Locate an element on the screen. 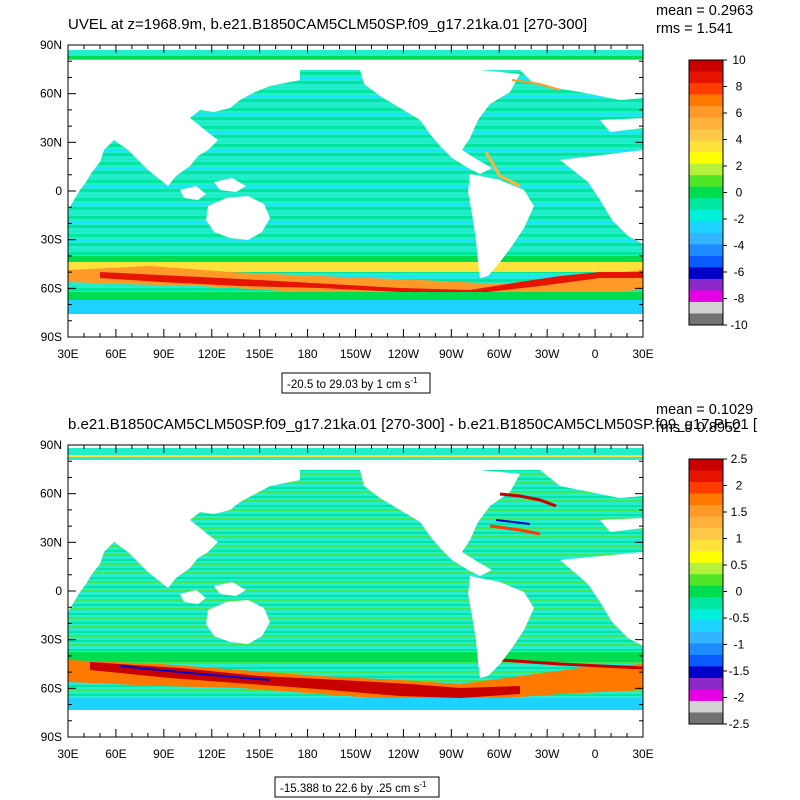  x-tick-label: 150E is located at coordinates (260, 754).